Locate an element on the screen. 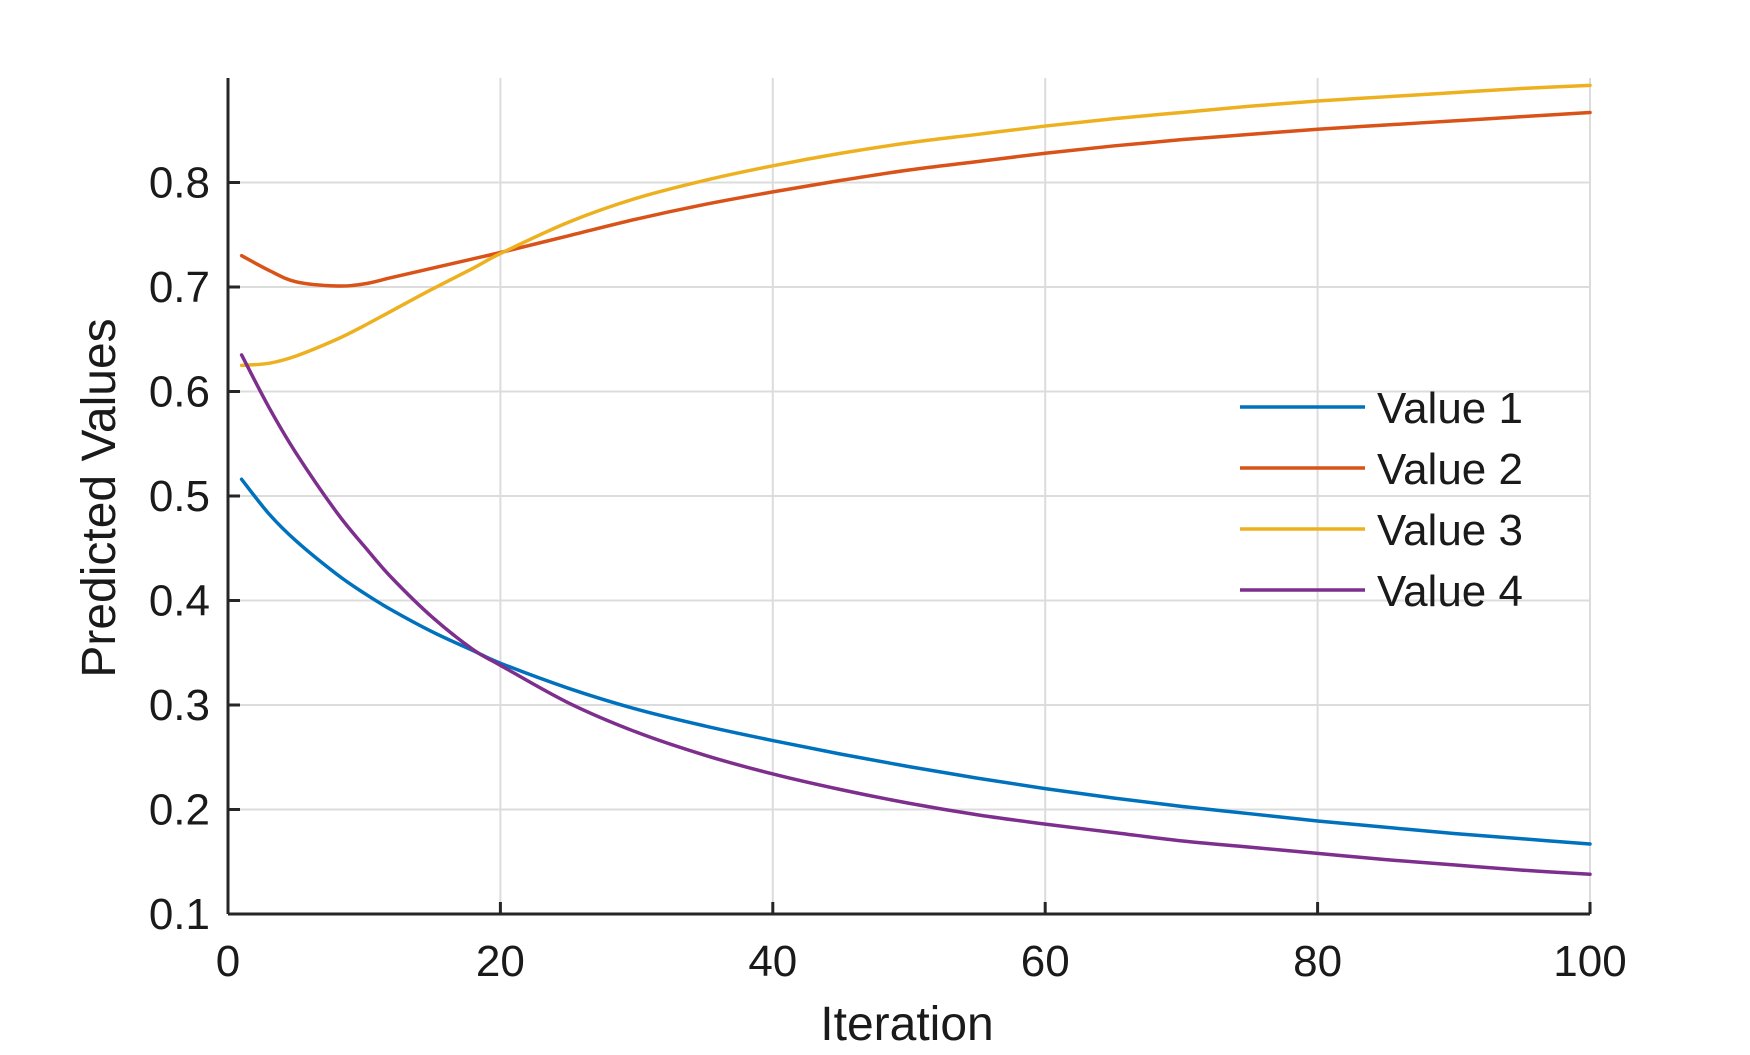 This screenshot has height=1055, width=1750. y-tick-label: 0.8 is located at coordinates (179, 183).